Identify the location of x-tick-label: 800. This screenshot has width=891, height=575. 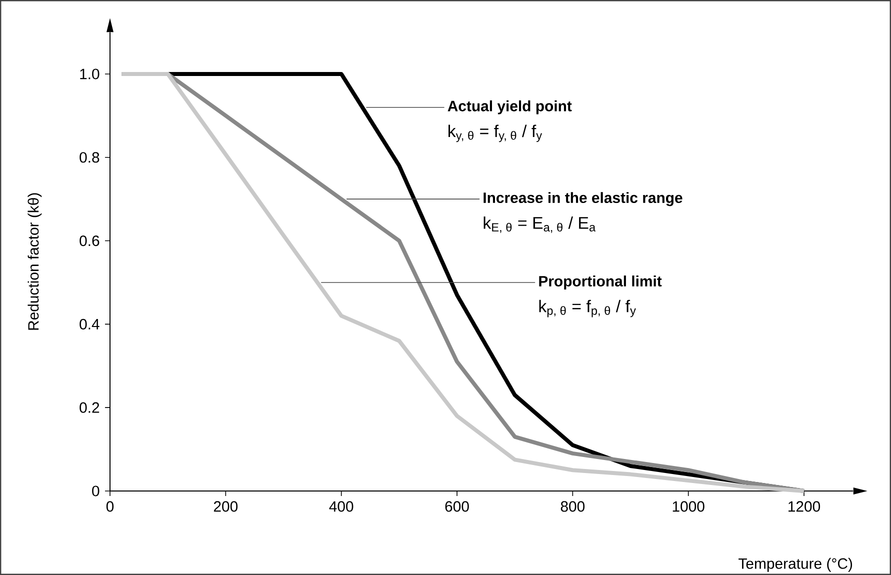
(572, 506).